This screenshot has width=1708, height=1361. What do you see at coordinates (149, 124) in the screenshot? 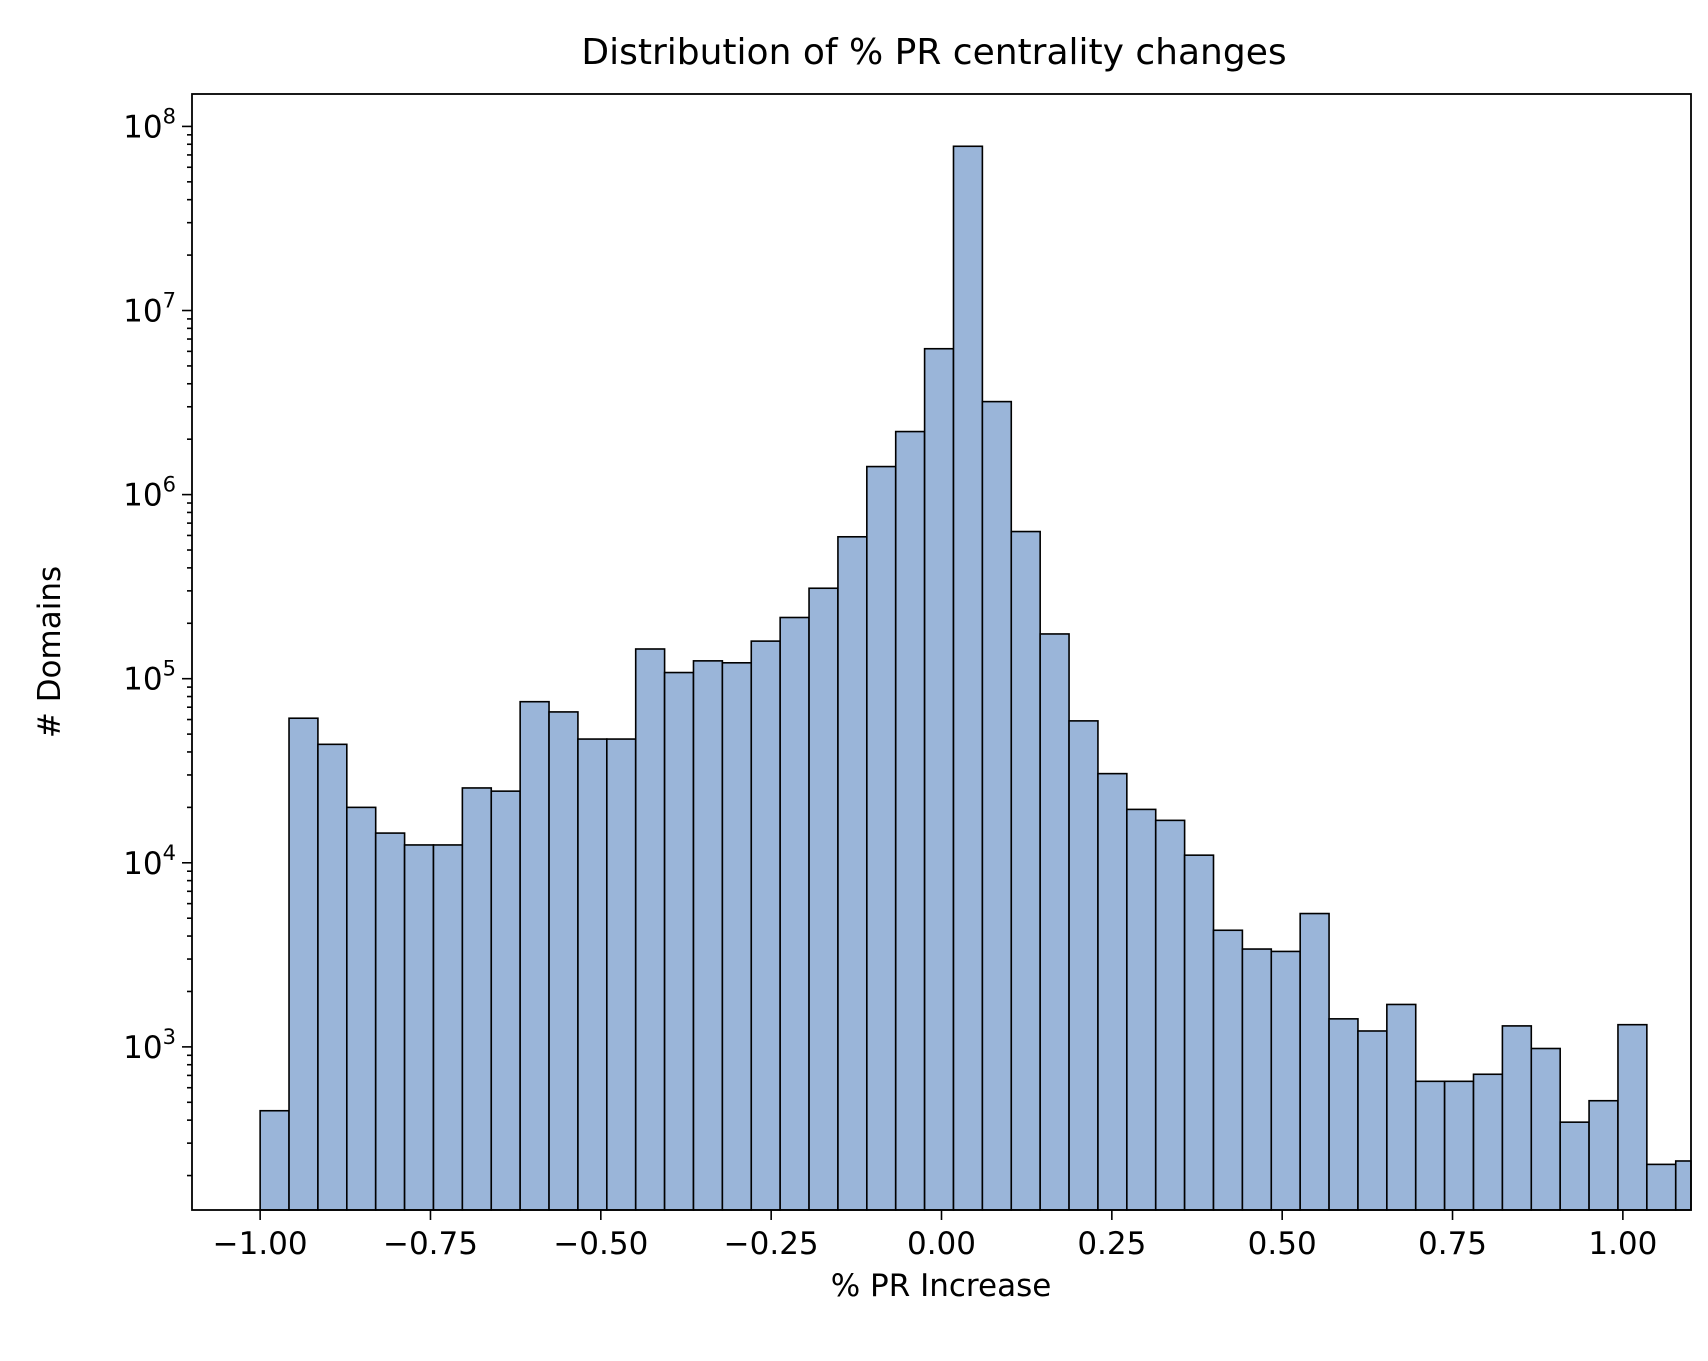
I see `y-tick-label: 10⁸` at bounding box center [149, 124].